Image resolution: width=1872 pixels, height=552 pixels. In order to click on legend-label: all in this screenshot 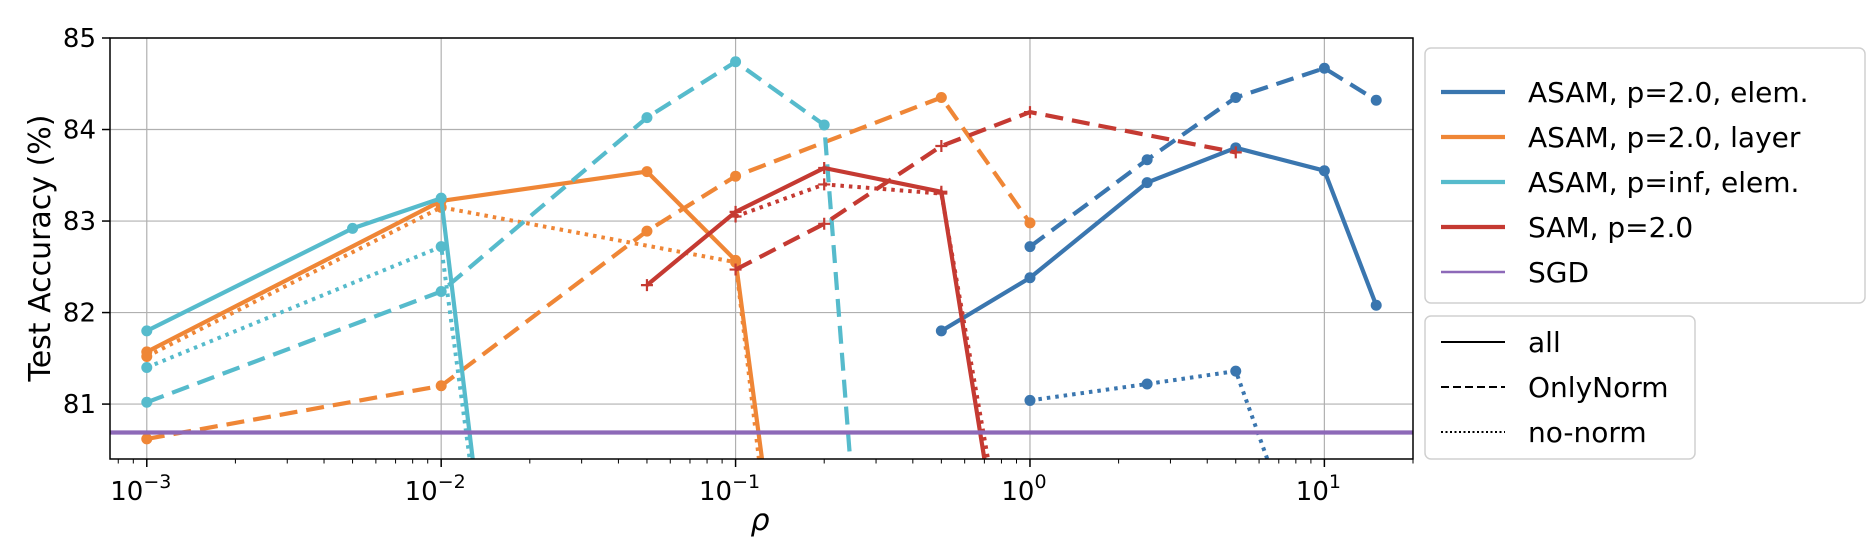, I will do `click(1544, 342)`.